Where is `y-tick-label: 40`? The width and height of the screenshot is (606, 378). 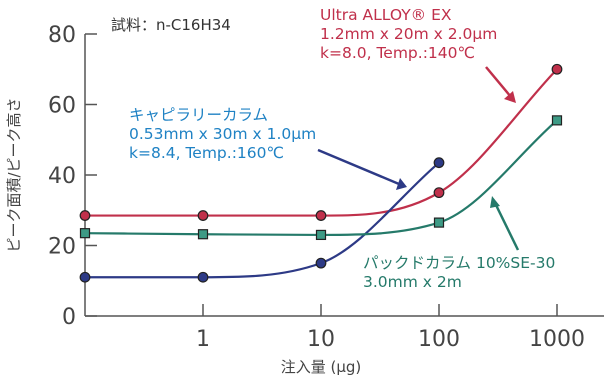 y-tick-label: 40 is located at coordinates (62, 176).